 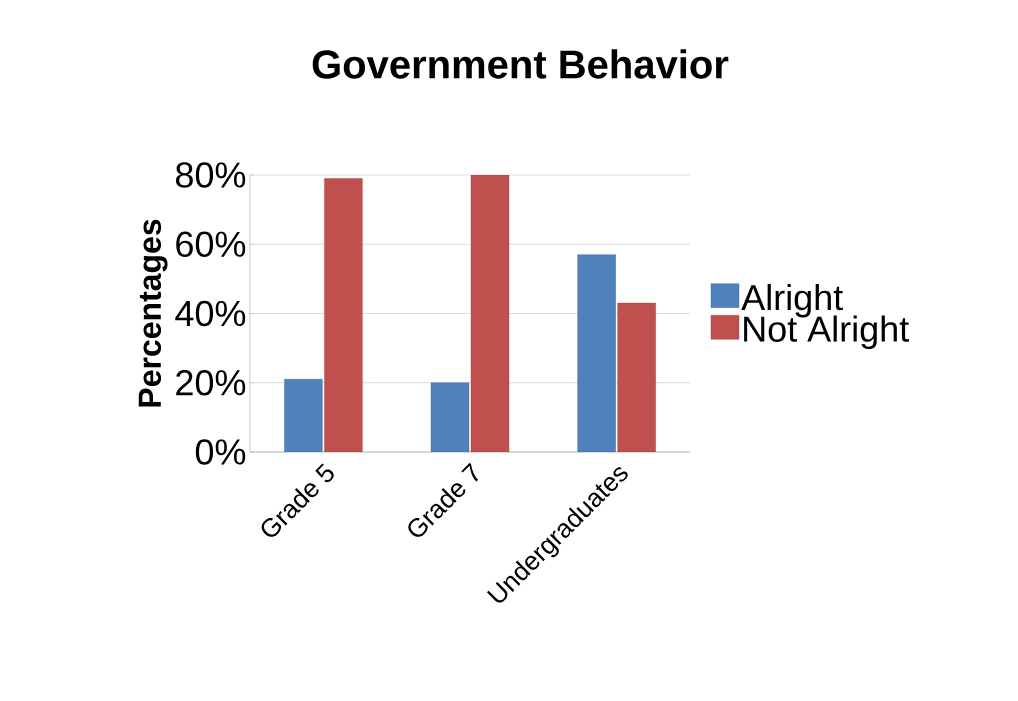 What do you see at coordinates (211, 244) in the screenshot?
I see `y-tick-label: 60%` at bounding box center [211, 244].